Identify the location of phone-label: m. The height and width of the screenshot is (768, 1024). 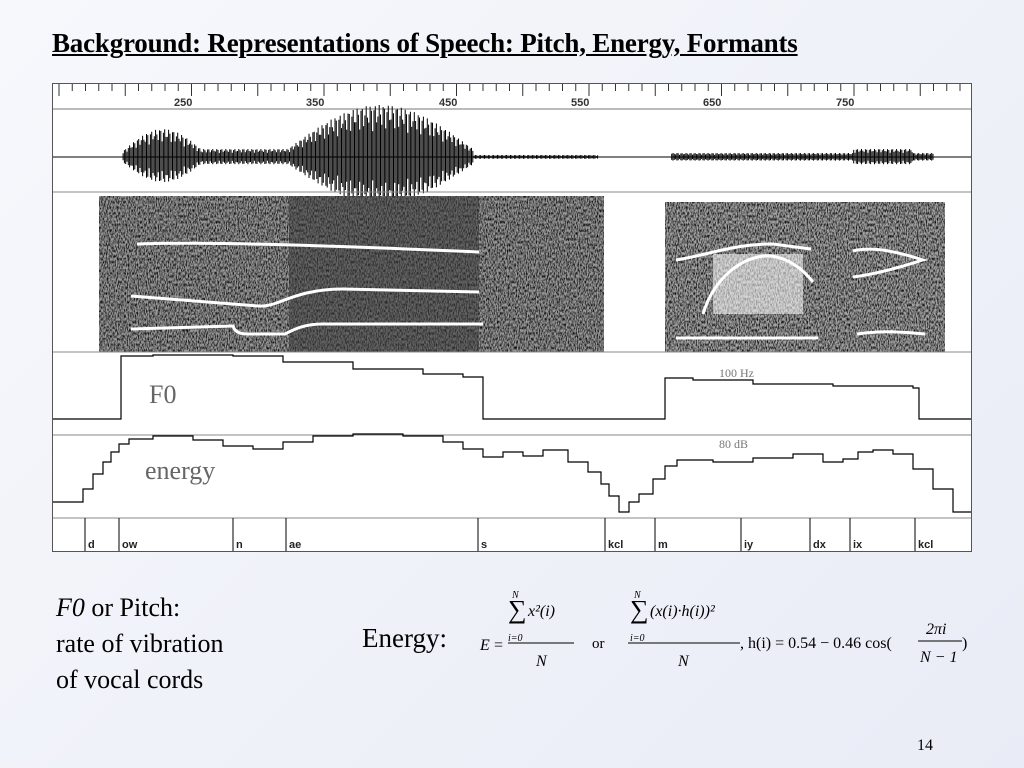
(663, 545).